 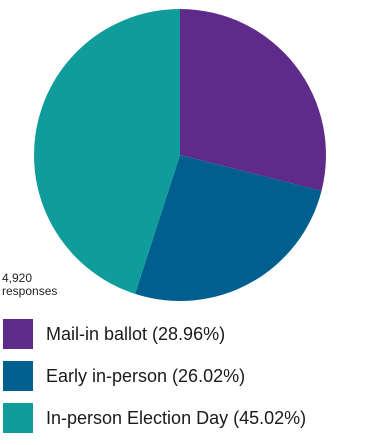 I want to click on responses-note: 4,920 responses, so click(x=29, y=285).